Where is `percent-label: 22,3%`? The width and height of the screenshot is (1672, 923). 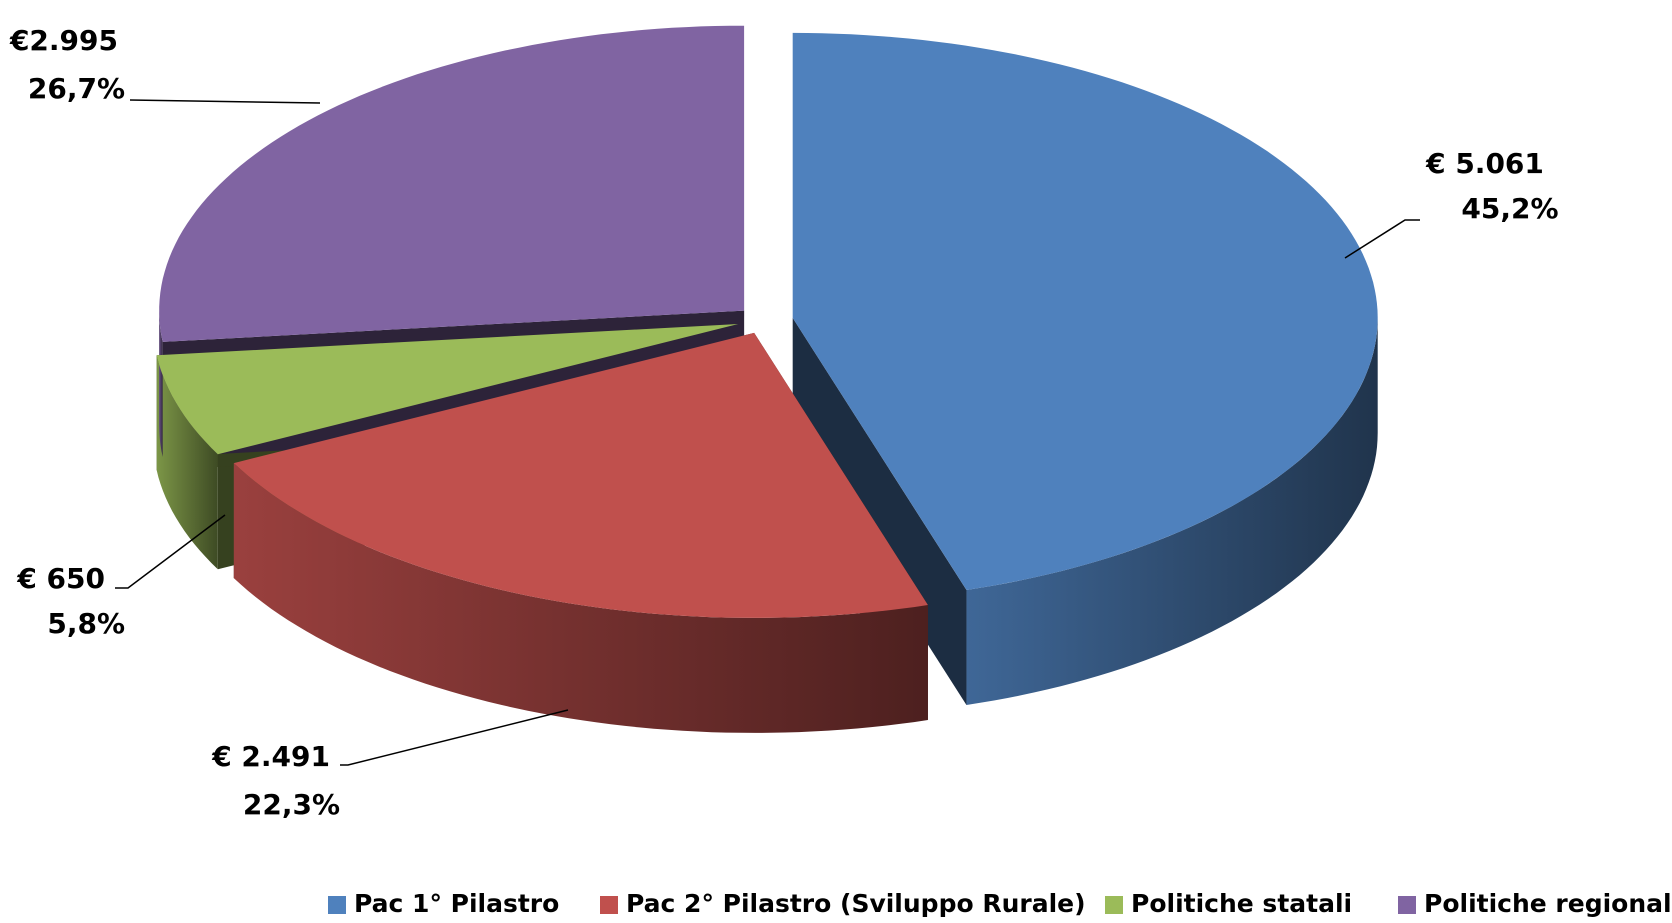
percent-label: 22,3% is located at coordinates (291, 804).